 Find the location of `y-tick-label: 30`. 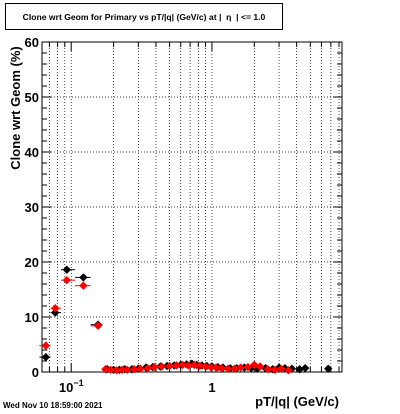

y-tick-label: 30 is located at coordinates (32, 207).